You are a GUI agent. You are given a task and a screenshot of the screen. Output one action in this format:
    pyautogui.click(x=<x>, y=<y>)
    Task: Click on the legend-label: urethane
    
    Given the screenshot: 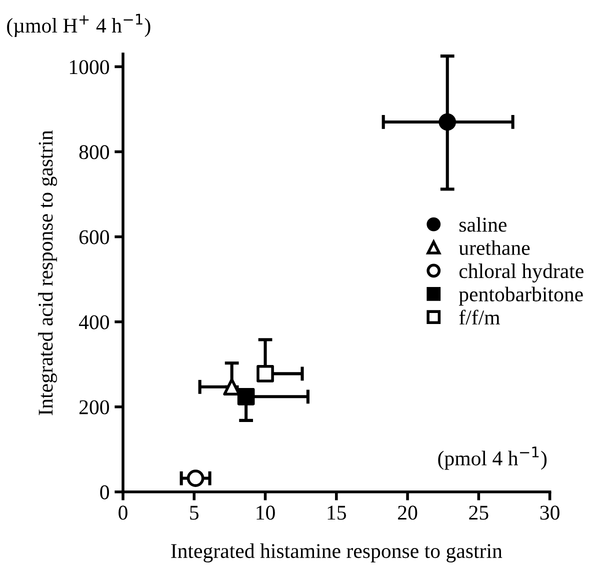 What is the action you would take?
    pyautogui.click(x=494, y=247)
    